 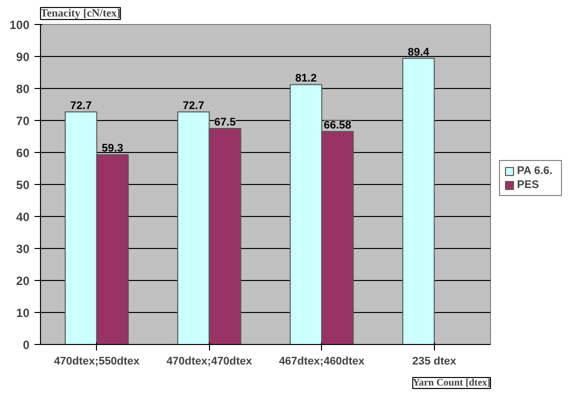 I want to click on data-label: 66.58, so click(x=338, y=125).